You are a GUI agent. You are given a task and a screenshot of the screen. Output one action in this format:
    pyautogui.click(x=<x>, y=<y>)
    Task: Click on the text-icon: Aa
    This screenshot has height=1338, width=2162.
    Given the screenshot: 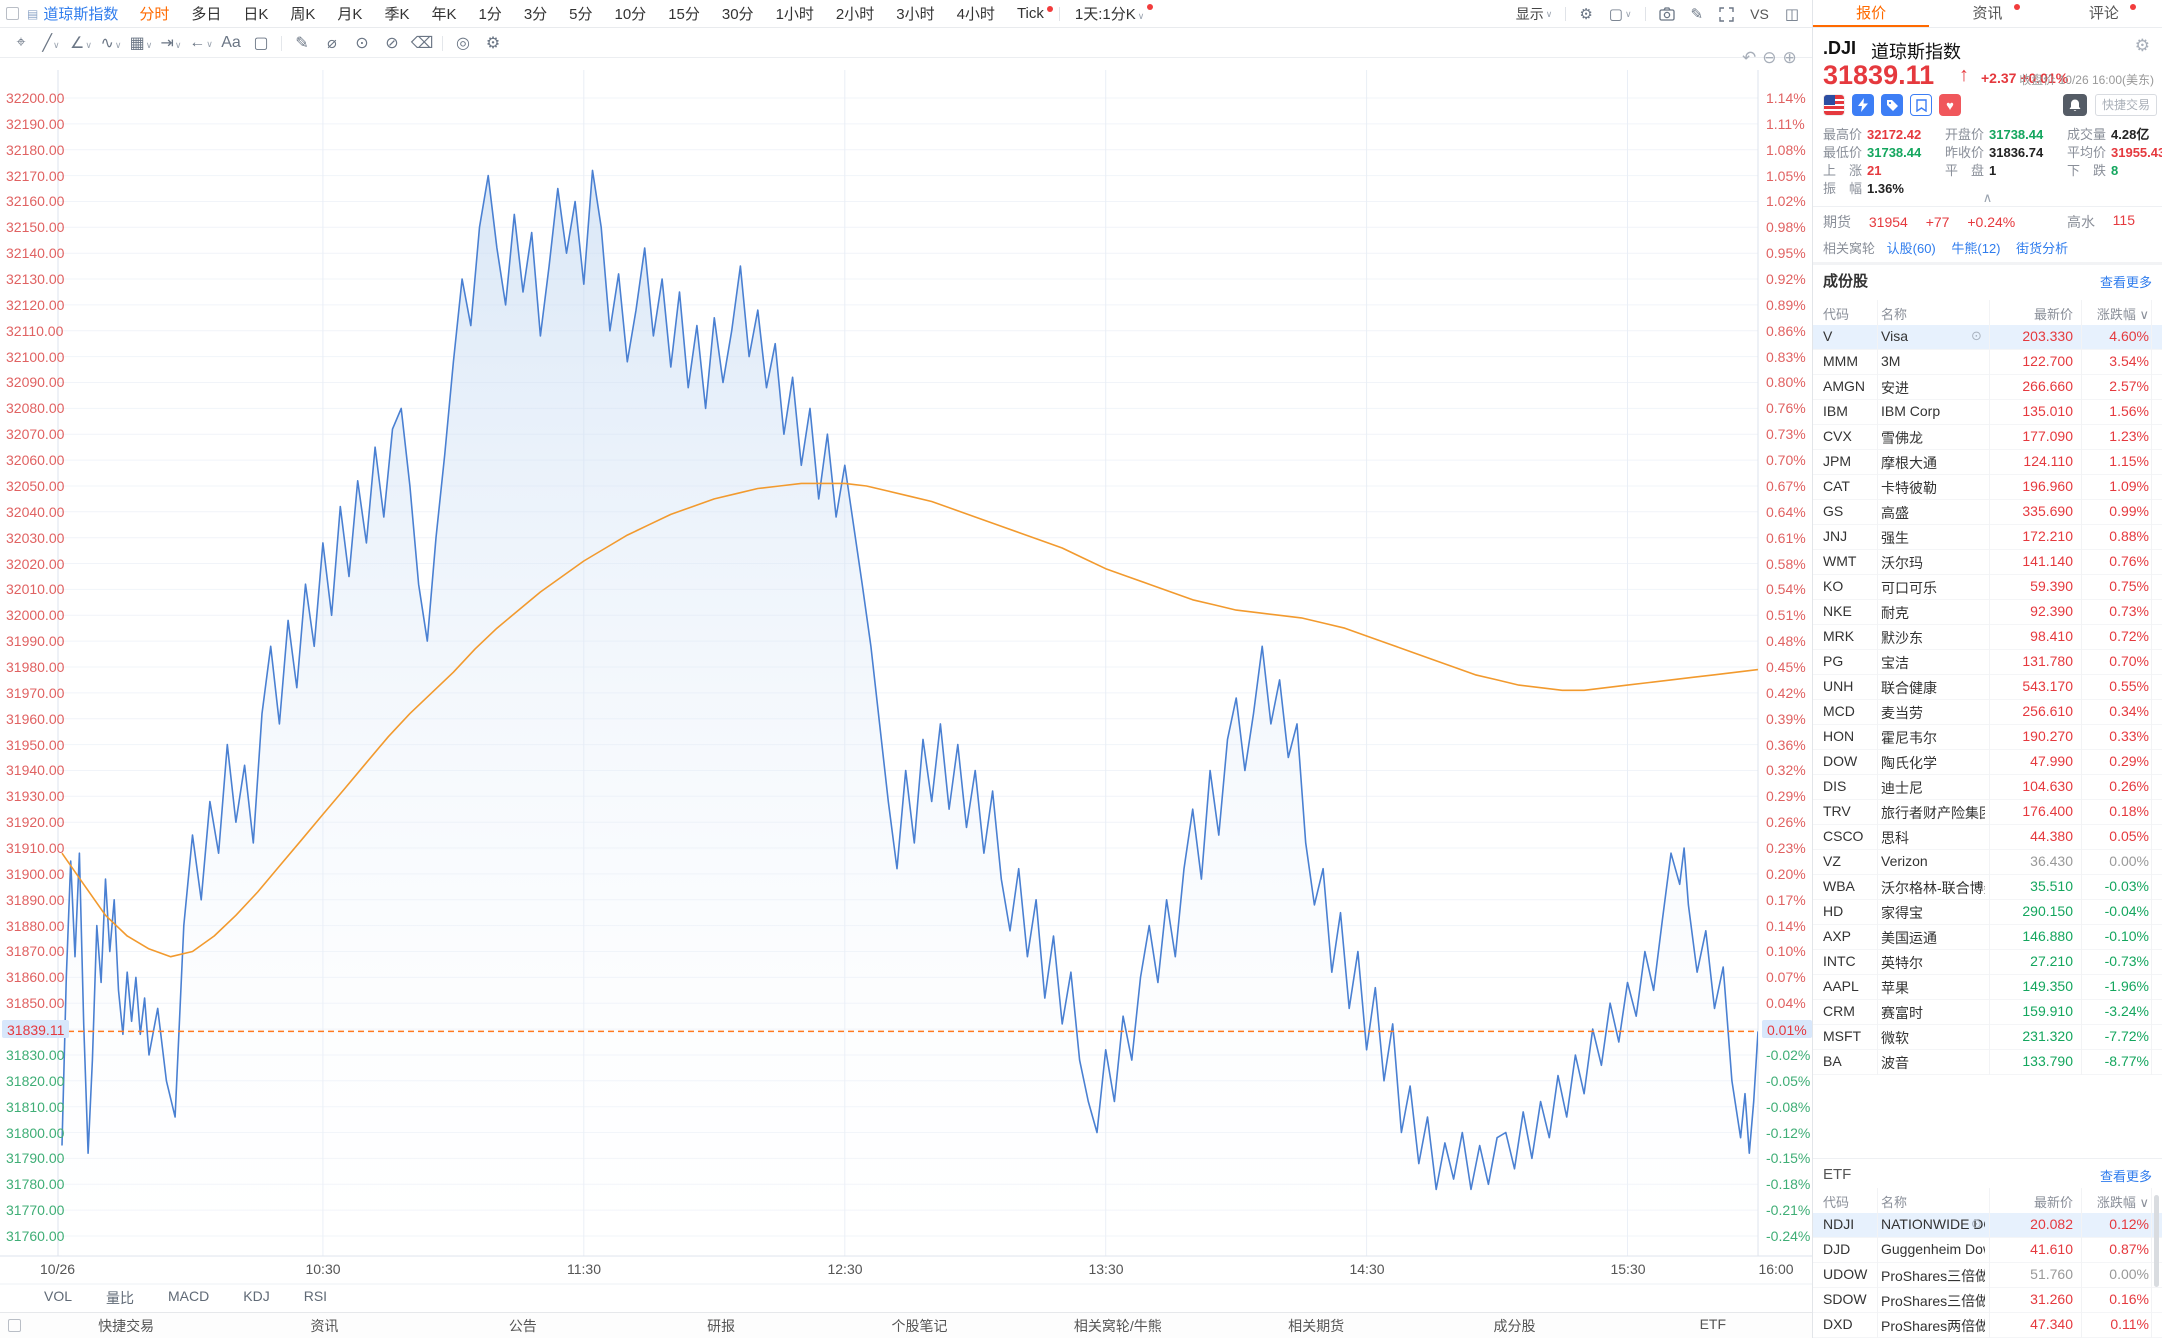 What is the action you would take?
    pyautogui.click(x=231, y=42)
    